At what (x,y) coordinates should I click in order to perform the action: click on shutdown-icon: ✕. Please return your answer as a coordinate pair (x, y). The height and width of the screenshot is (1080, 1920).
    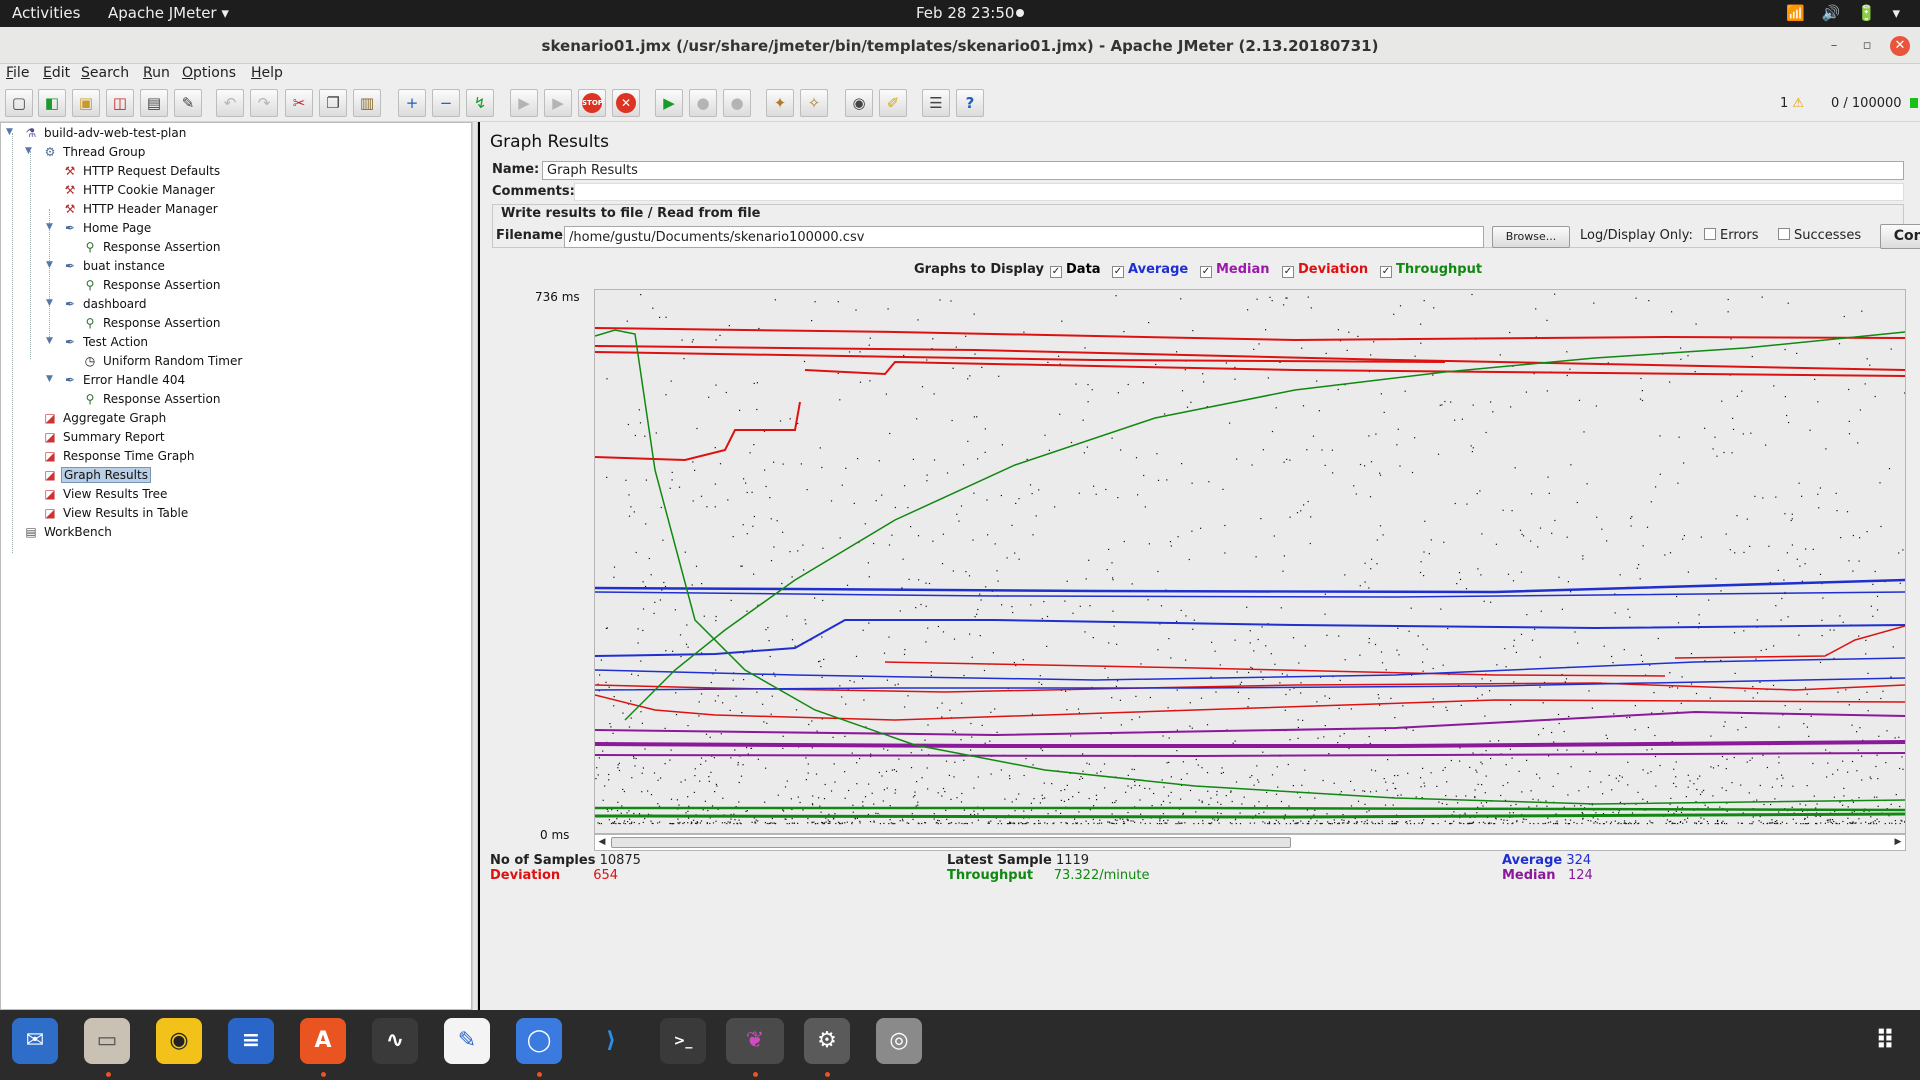
    Looking at the image, I should click on (626, 103).